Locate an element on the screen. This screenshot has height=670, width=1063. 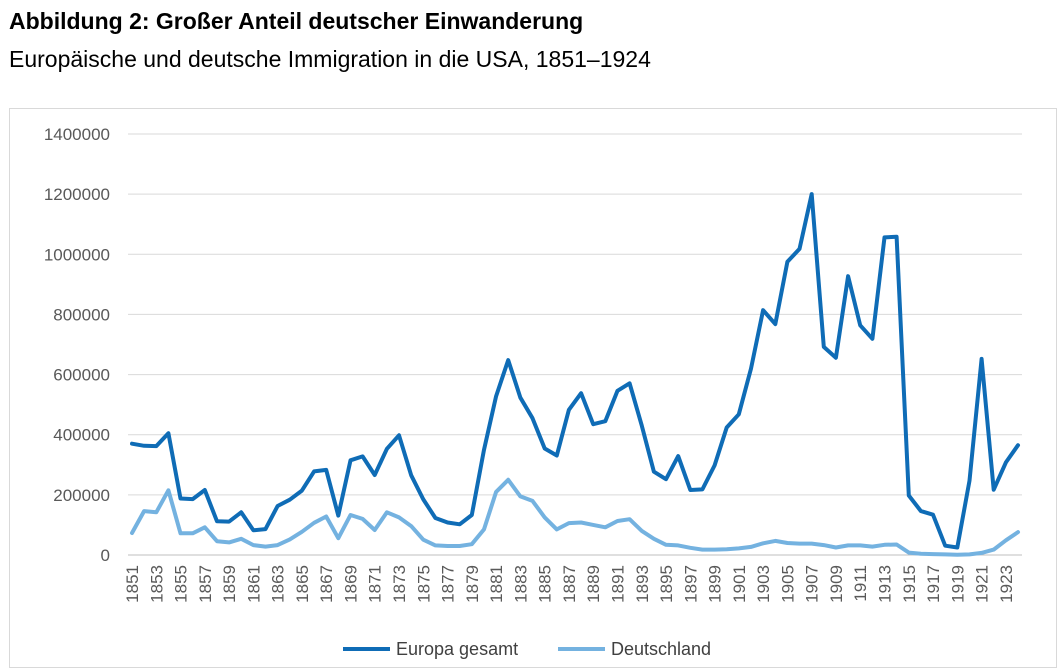
x-tick-label: 1911 is located at coordinates (860, 583).